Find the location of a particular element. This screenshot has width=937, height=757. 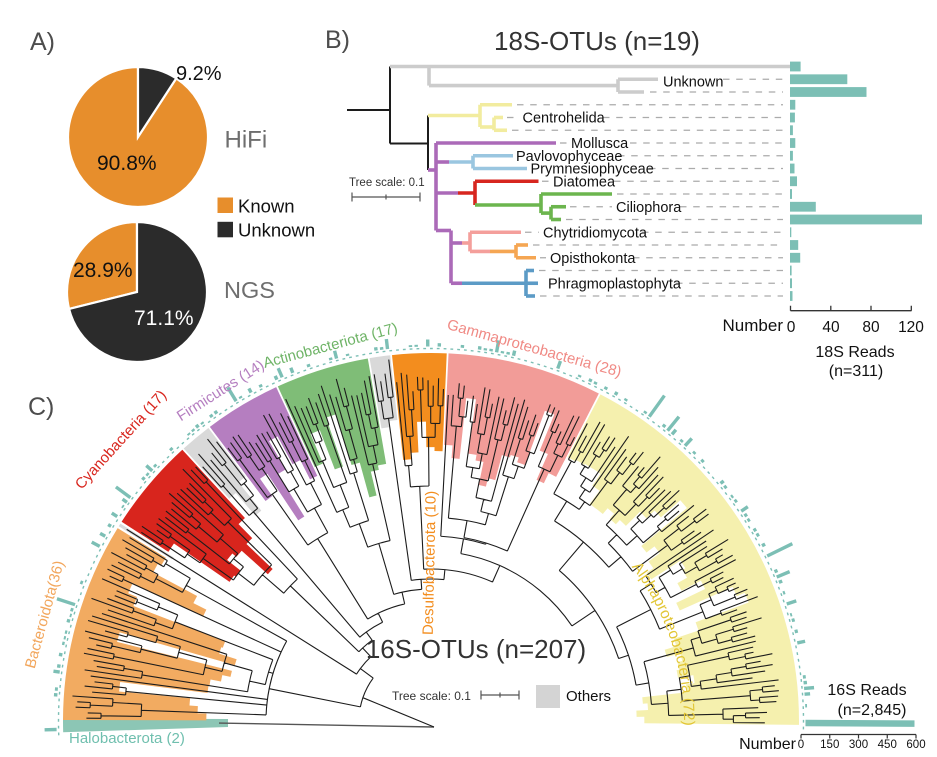

svg-text: Ciliophora is located at coordinates (649, 208).